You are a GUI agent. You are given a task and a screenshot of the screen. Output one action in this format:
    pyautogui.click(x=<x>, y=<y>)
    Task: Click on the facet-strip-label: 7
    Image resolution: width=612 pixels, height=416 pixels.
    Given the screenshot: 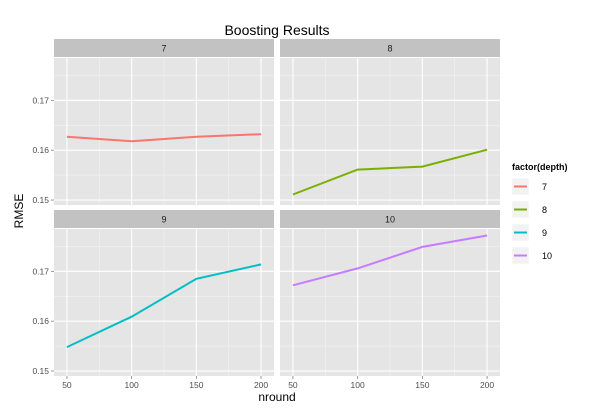 What is the action you would take?
    pyautogui.click(x=163, y=49)
    